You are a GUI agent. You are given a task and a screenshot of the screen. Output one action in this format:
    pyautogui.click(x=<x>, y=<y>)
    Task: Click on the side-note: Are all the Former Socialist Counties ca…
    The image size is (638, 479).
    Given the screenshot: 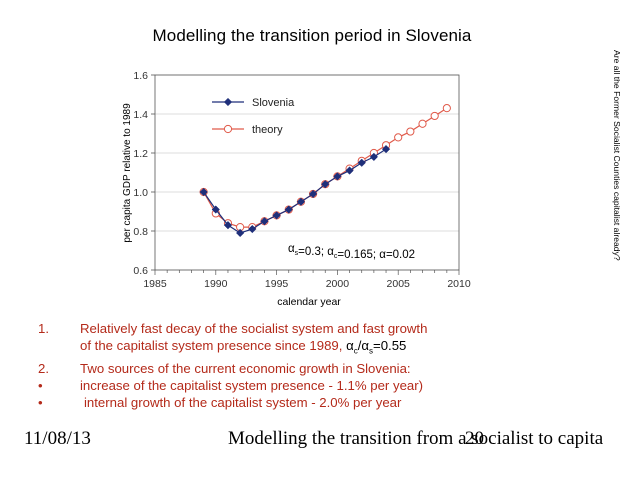 What is the action you would take?
    pyautogui.click(x=617, y=155)
    